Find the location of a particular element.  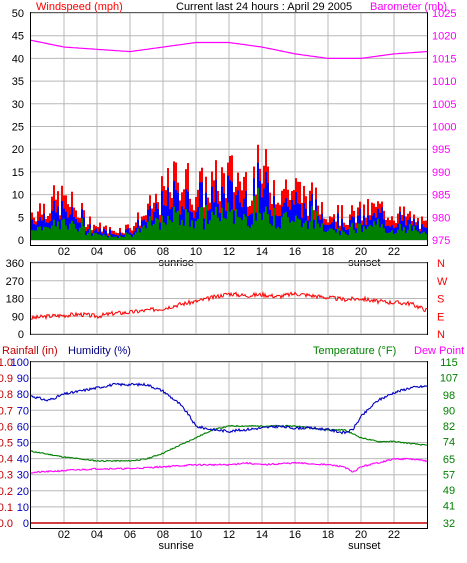

rainfall-tick-label: 0.8 is located at coordinates (6, 395).